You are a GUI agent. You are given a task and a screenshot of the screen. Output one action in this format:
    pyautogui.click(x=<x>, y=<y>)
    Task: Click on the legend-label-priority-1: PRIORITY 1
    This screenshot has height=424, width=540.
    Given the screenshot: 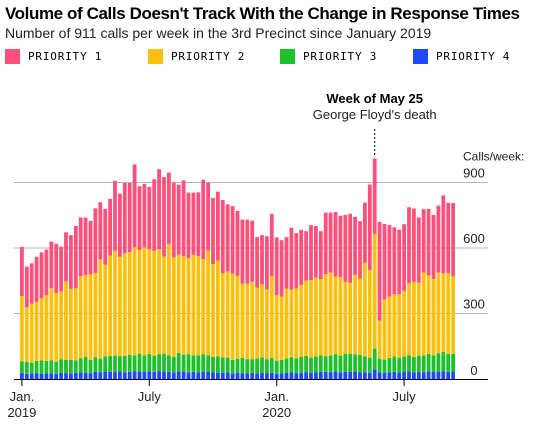 What is the action you would take?
    pyautogui.click(x=65, y=56)
    